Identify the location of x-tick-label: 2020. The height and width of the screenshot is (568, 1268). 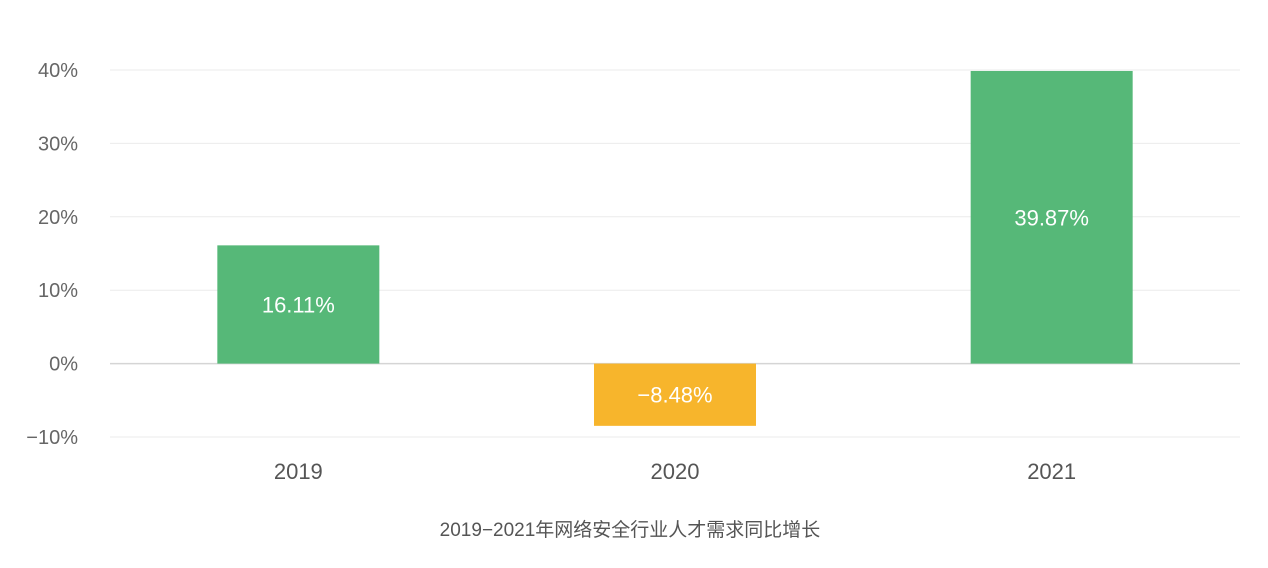
(675, 471).